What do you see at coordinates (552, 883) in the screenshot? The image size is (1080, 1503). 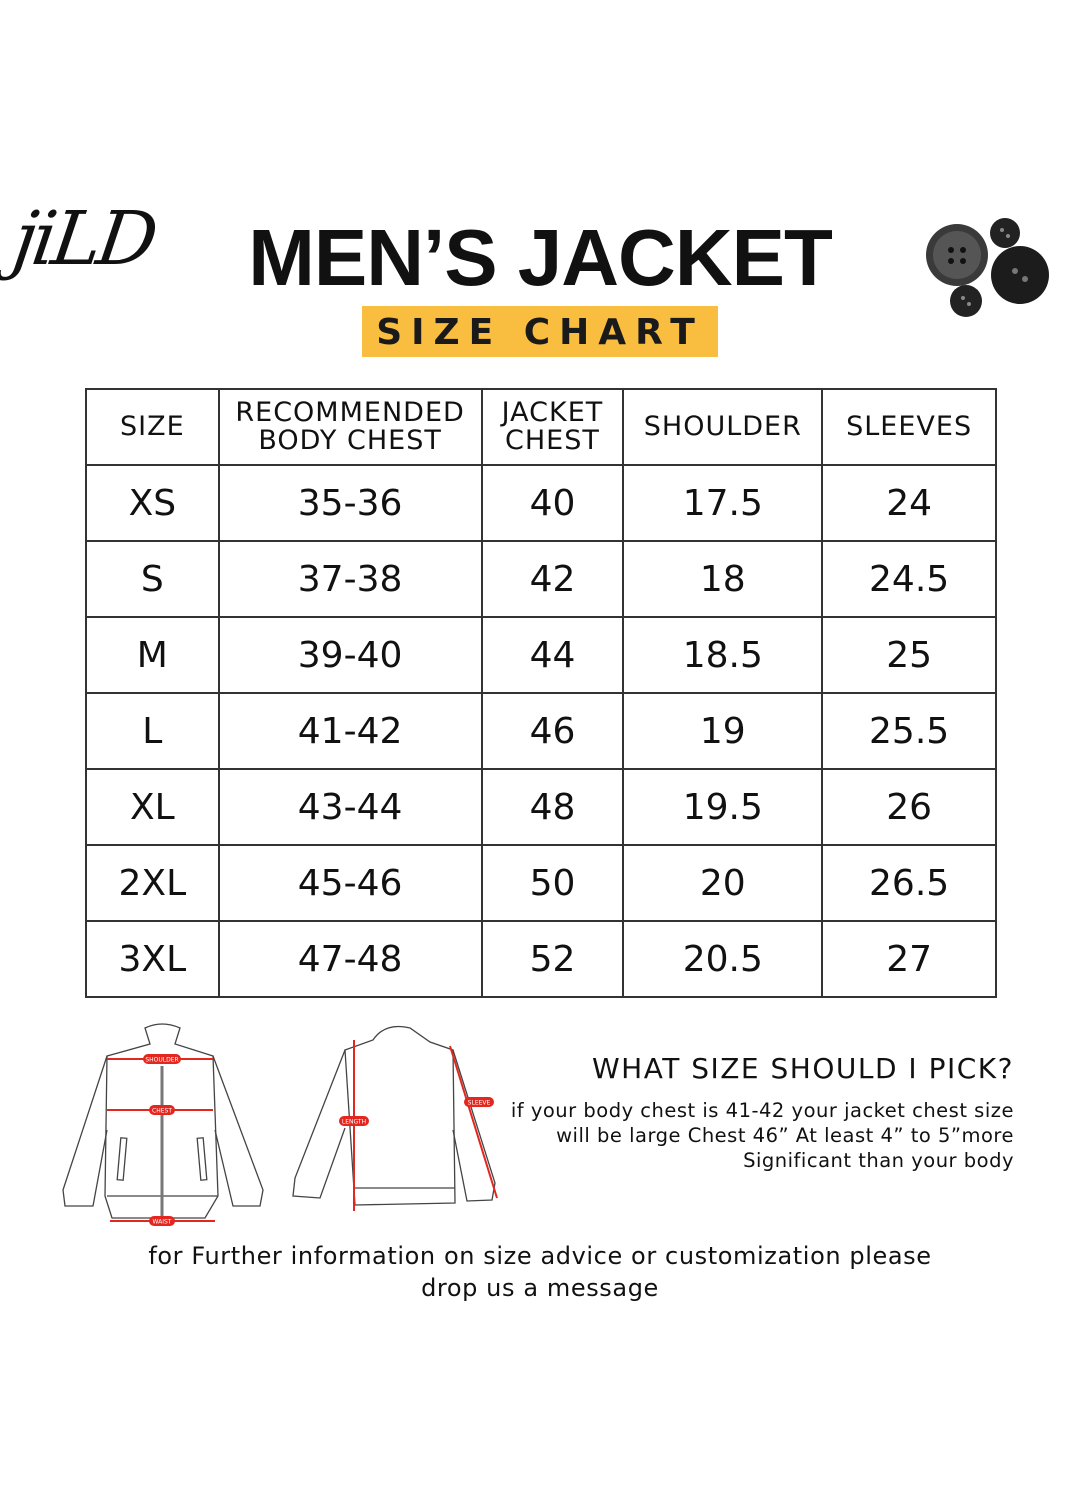 I see `table-cell: 50` at bounding box center [552, 883].